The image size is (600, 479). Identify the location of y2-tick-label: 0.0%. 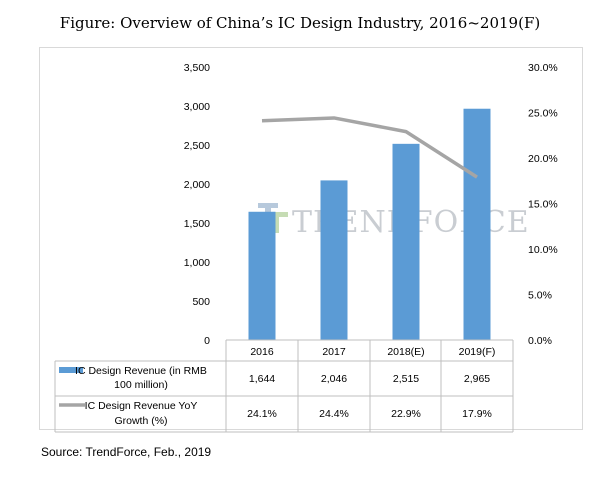
(540, 341).